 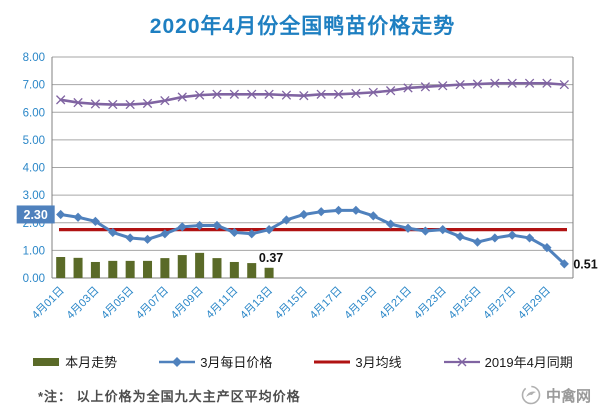 What do you see at coordinates (34, 251) in the screenshot?
I see `svg-text: 1.00` at bounding box center [34, 251].